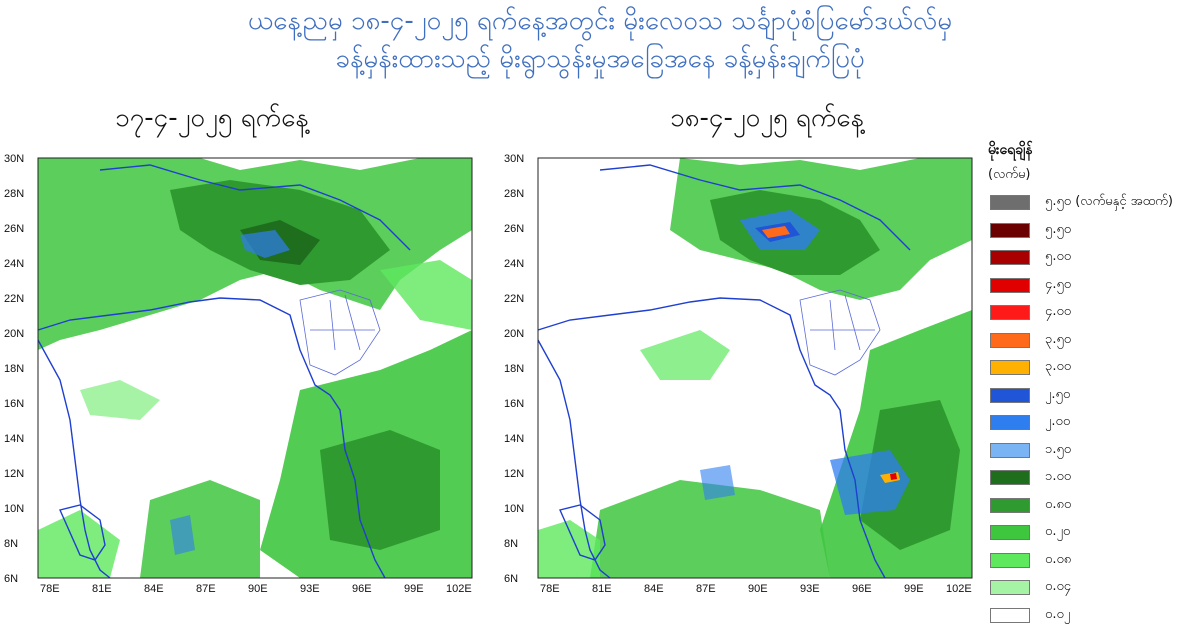 The image size is (1200, 637). Describe the element at coordinates (1058, 614) in the screenshot. I see `legend-label: ၀.၀၂` at that location.